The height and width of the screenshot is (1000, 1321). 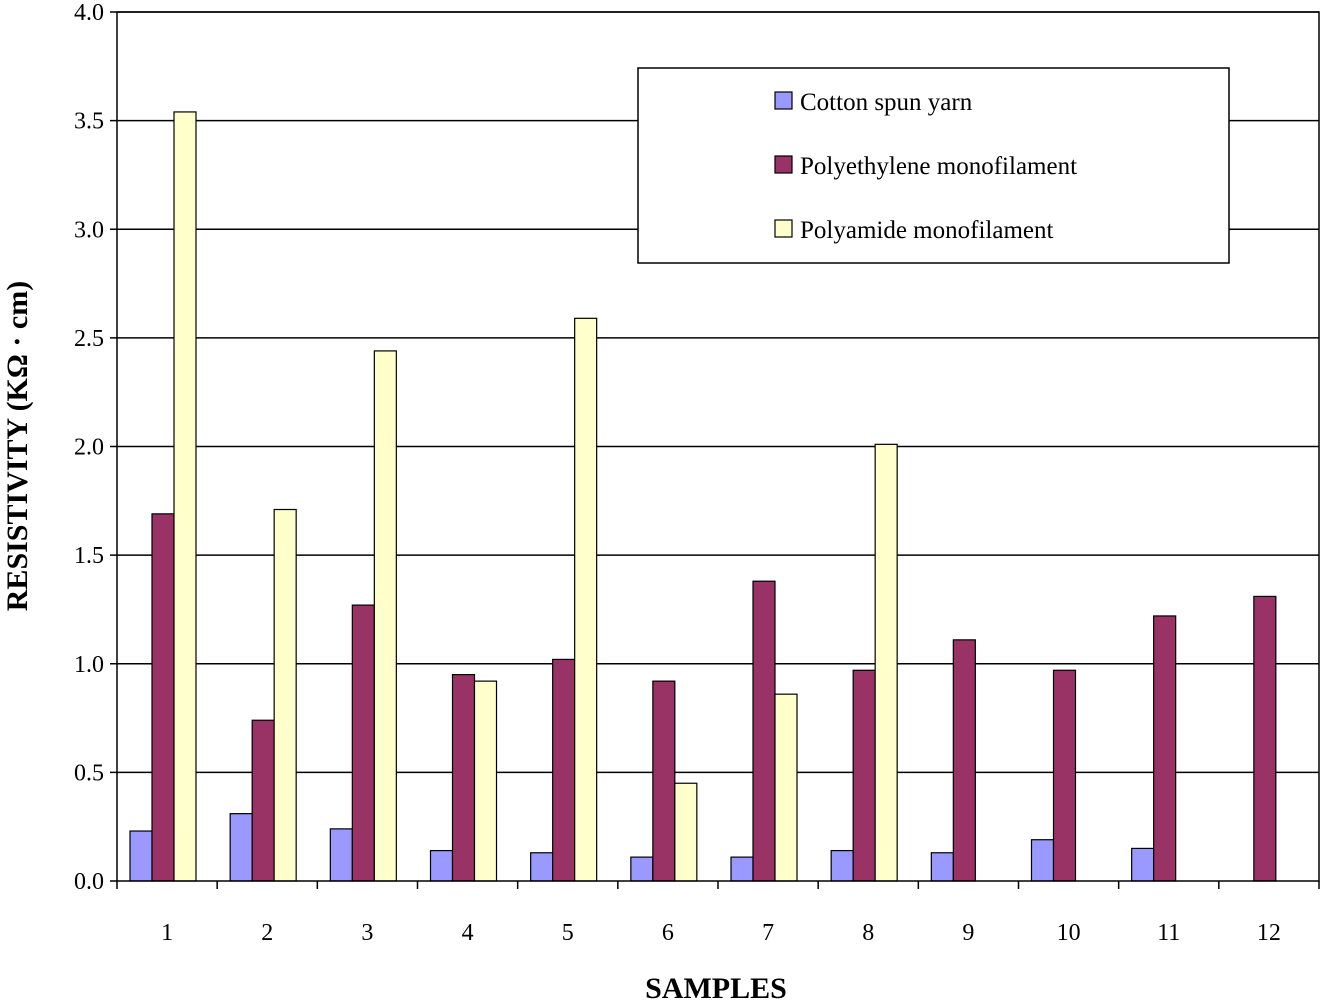 What do you see at coordinates (89, 230) in the screenshot?
I see `y-tick-label: 3.0` at bounding box center [89, 230].